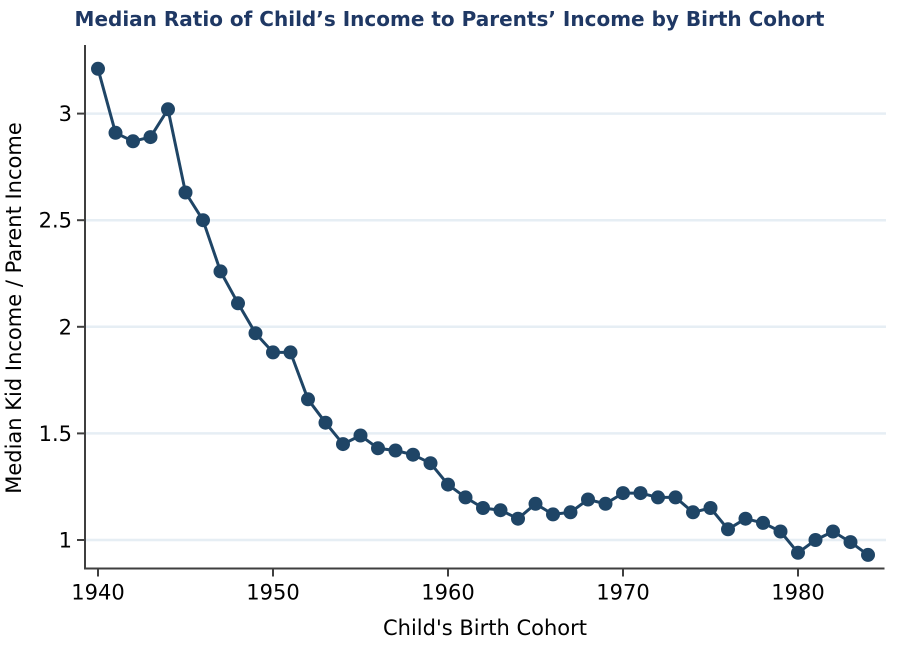 Image resolution: width=899 pixels, height=645 pixels. I want to click on y-axis-title: Median Kid Income / Parent Income, so click(14, 308).